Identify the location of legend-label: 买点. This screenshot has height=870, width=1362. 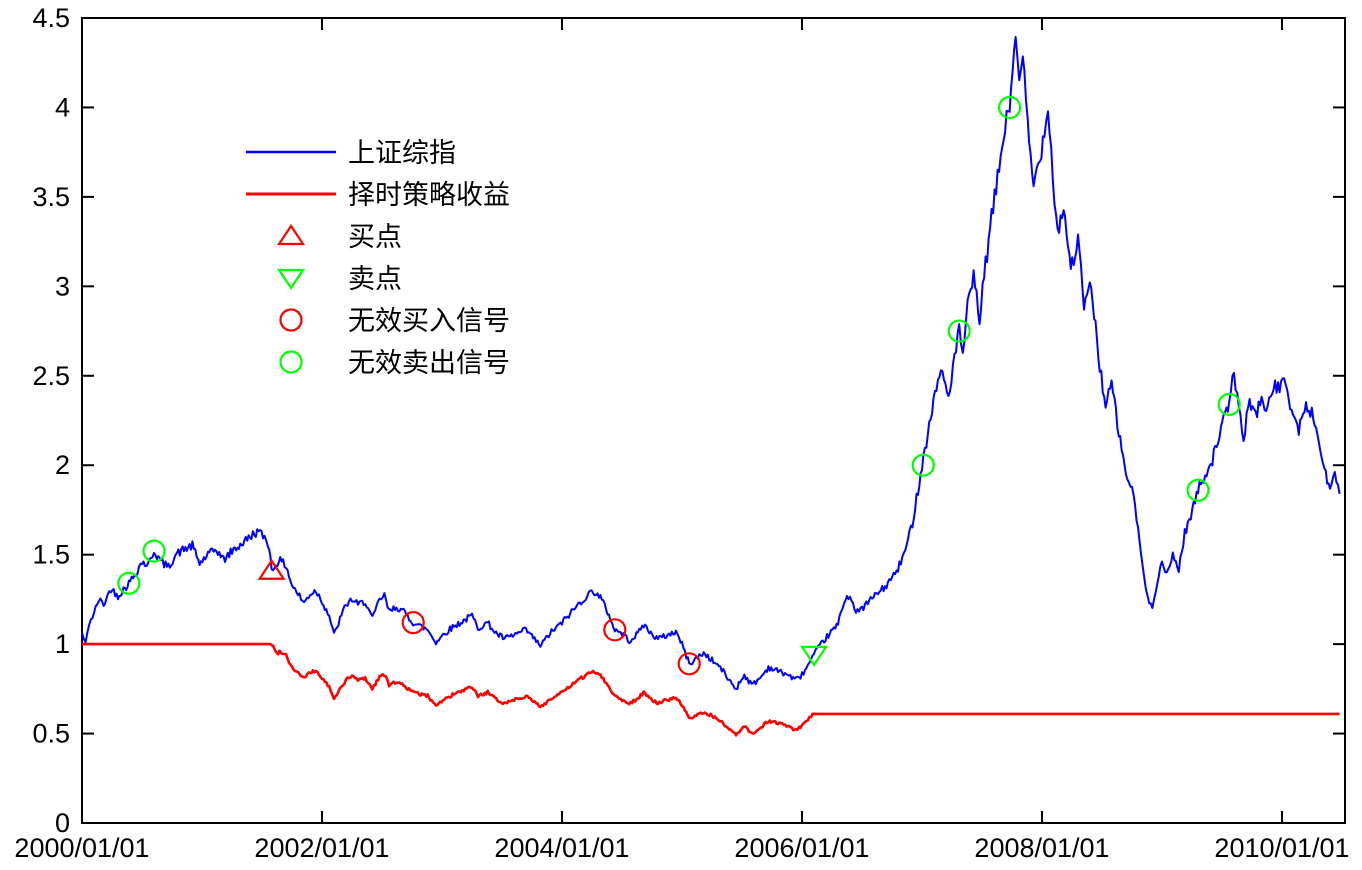
(375, 237).